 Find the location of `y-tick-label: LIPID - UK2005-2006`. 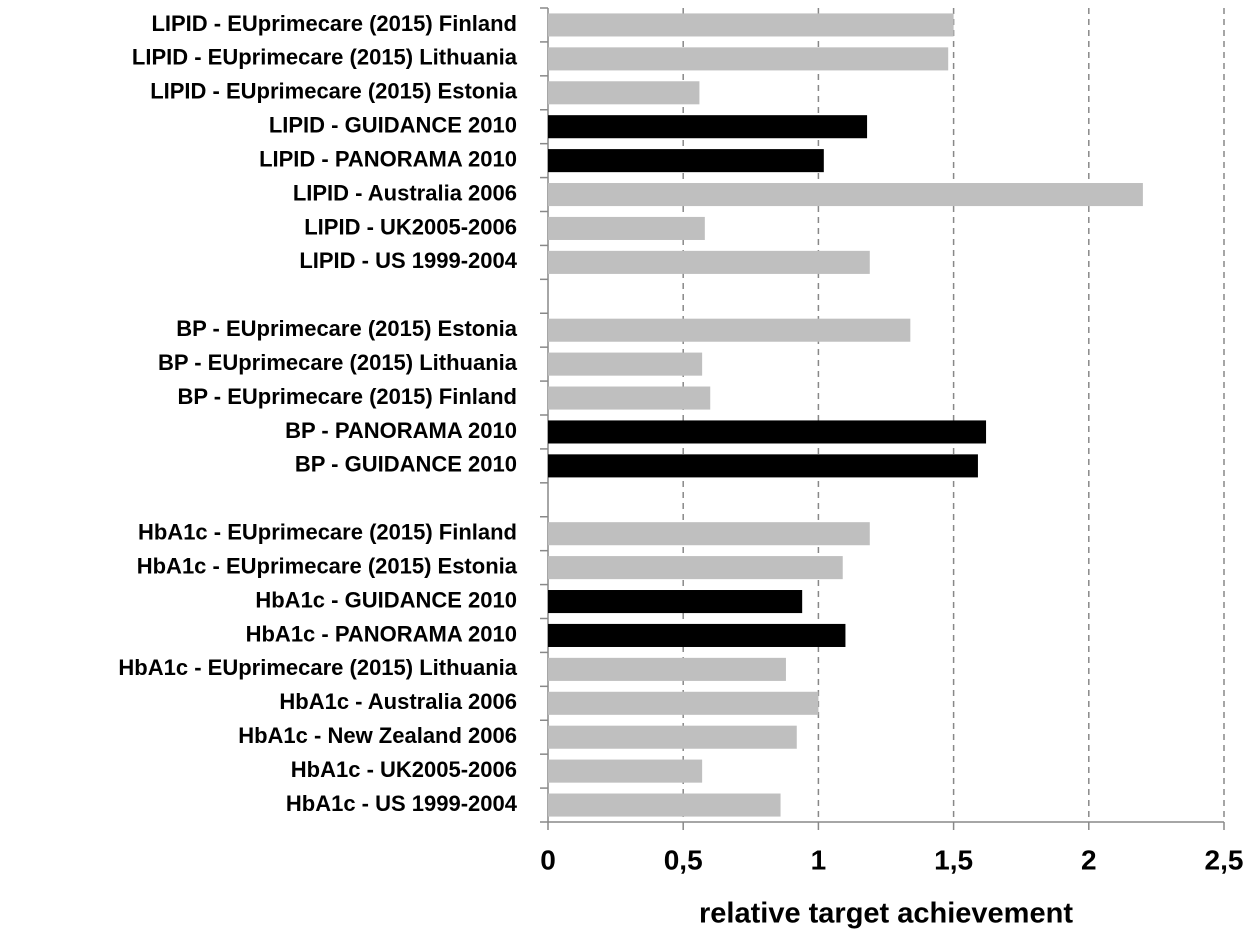

y-tick-label: LIPID - UK2005-2006 is located at coordinates (410, 226).